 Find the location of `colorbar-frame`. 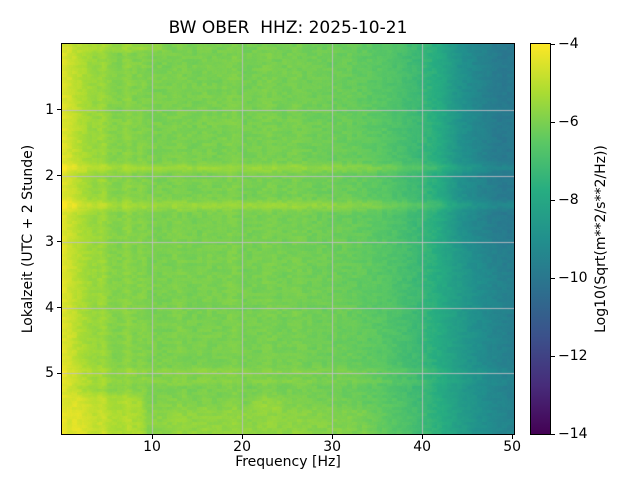

colorbar-frame is located at coordinates (540, 239).